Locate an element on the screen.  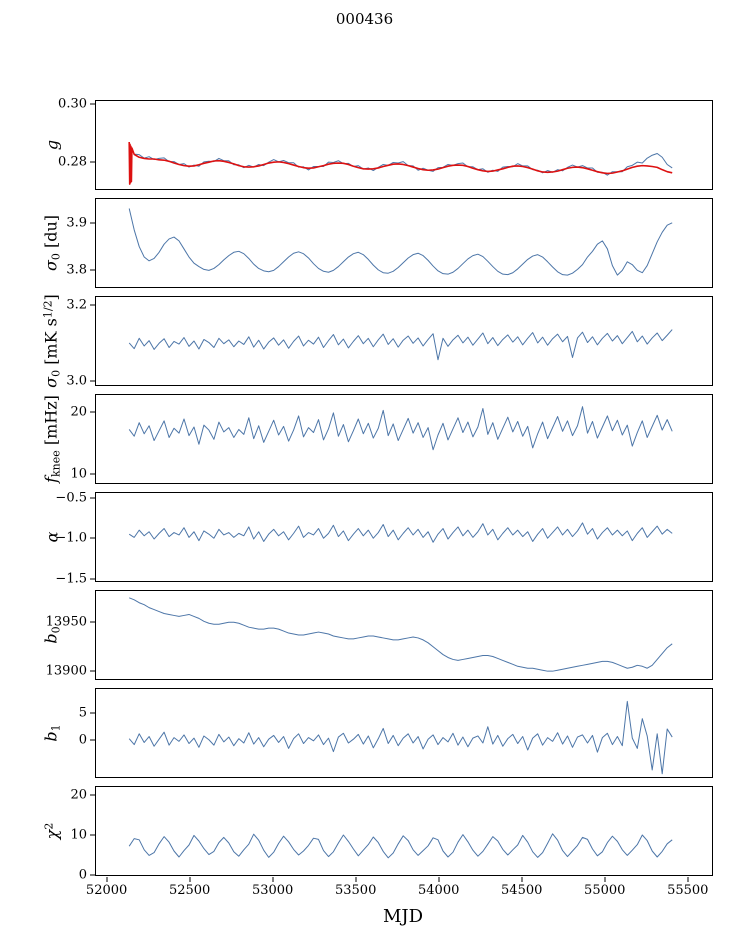
y-axis-label: σ0 [du] is located at coordinates (52, 243).